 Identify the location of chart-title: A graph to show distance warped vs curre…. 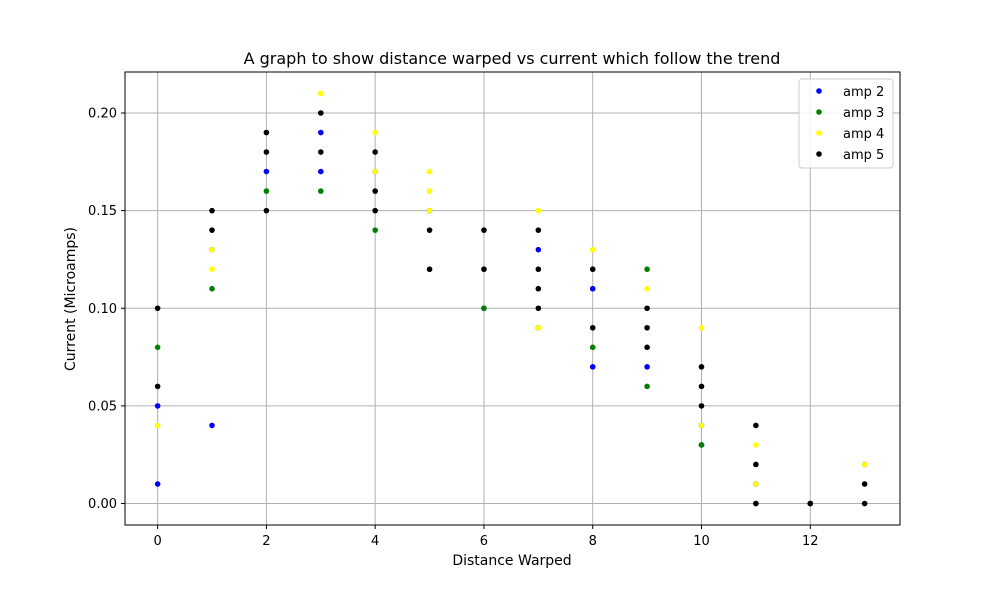
(512, 58).